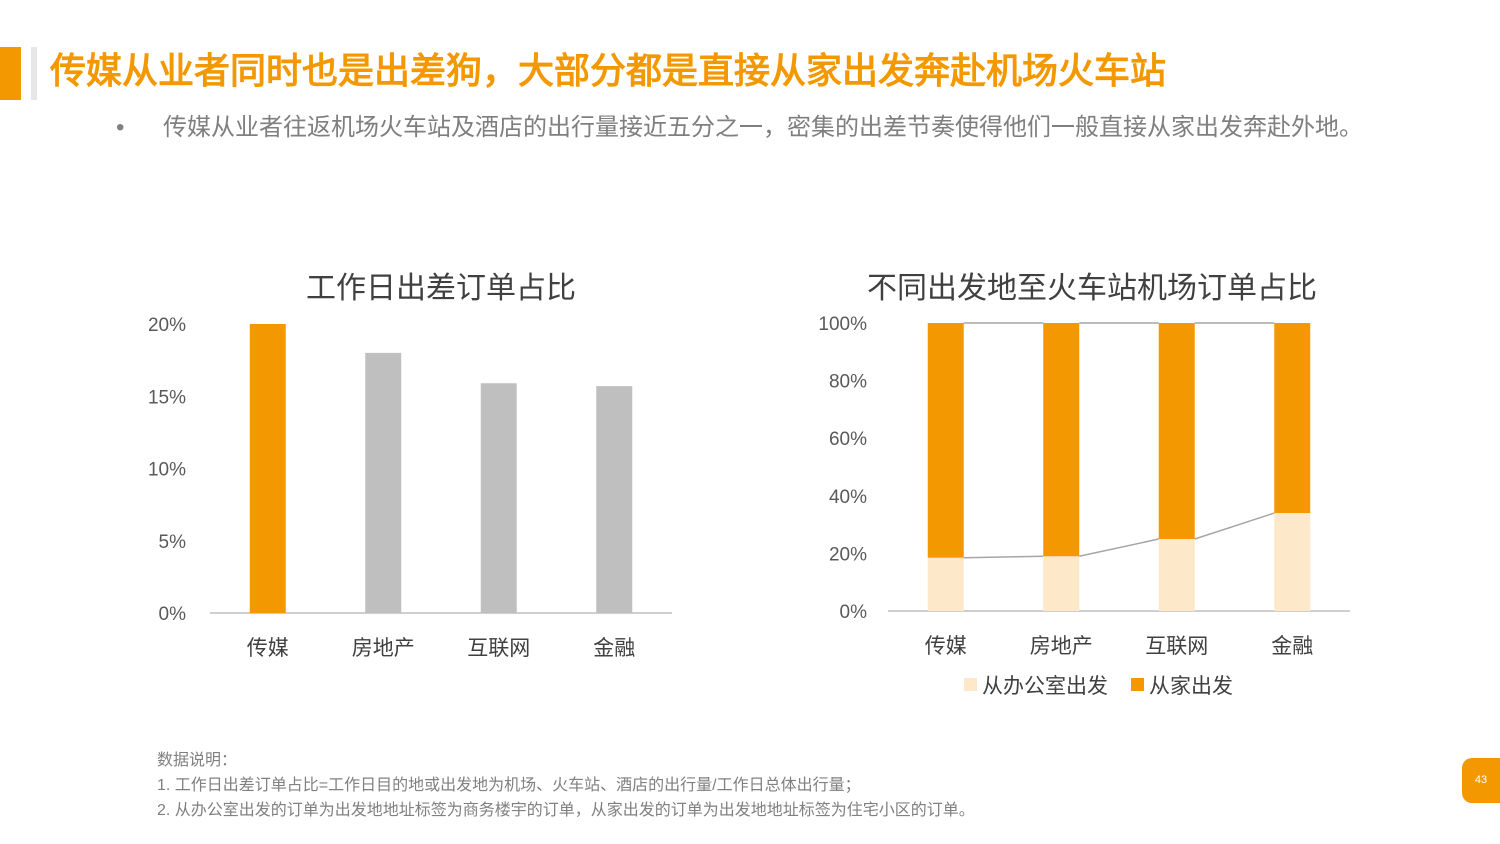  Describe the element at coordinates (167, 397) in the screenshot. I see `chart1-ytick-label: 15%` at that location.